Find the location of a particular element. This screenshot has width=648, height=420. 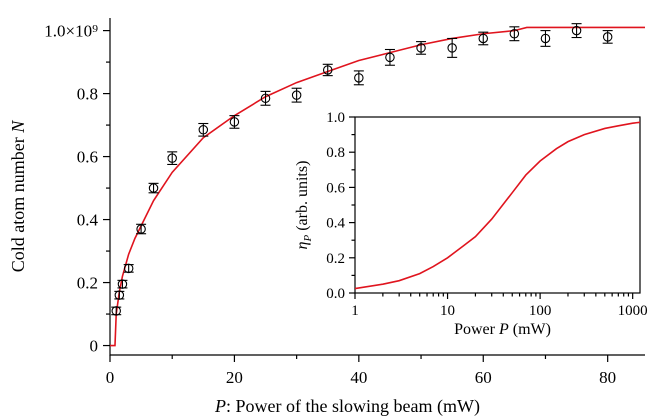

main-x-label-symbol: P is located at coordinates (220, 406).